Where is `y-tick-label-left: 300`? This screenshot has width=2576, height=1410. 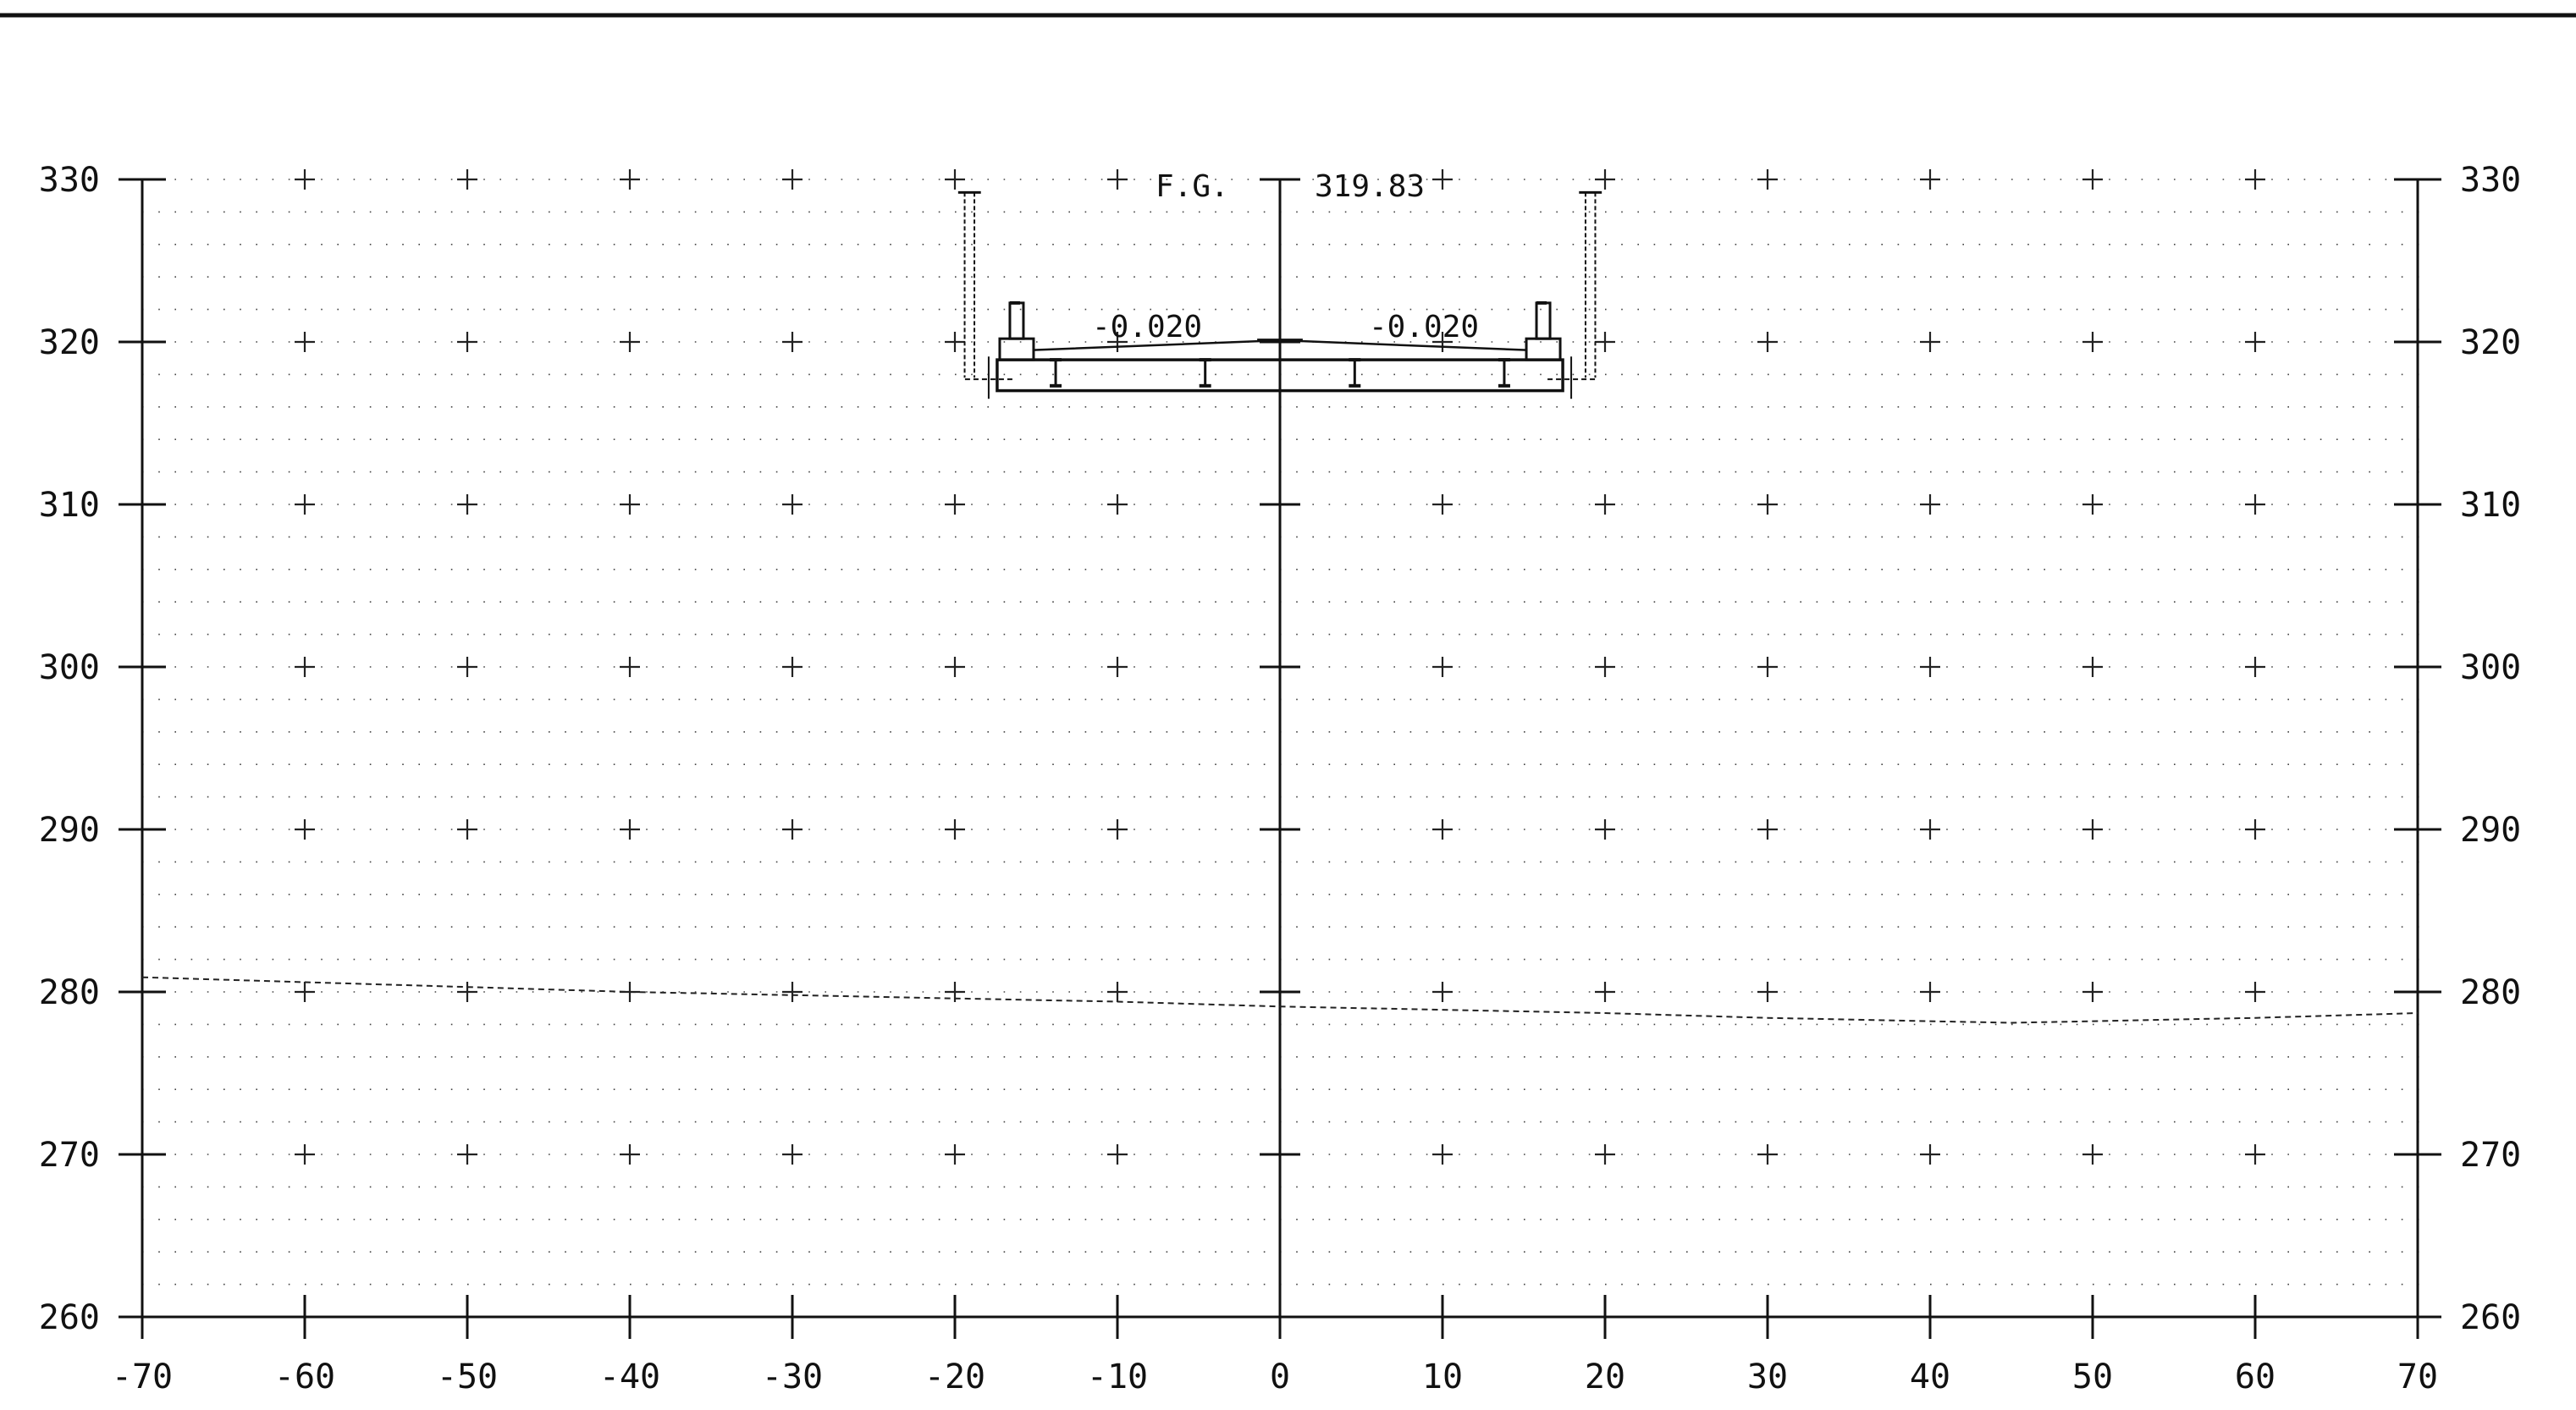 y-tick-label-left: 300 is located at coordinates (69, 667).